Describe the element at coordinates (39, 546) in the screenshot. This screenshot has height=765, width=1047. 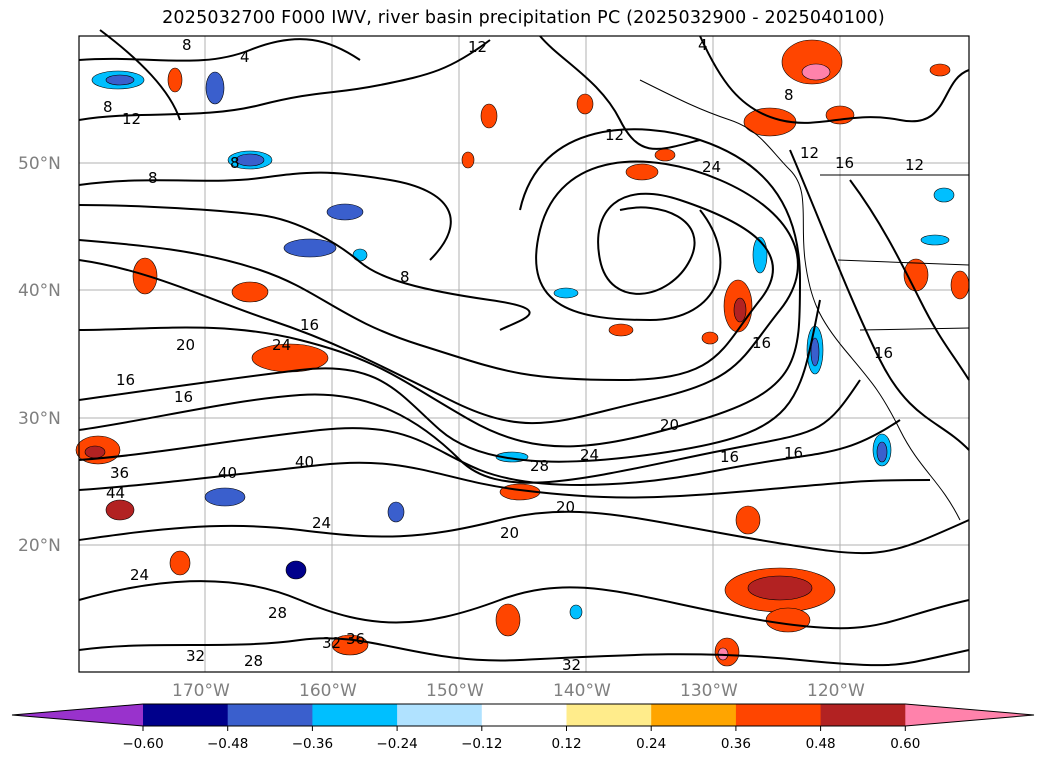
I see `lat-label: 20°N` at that location.